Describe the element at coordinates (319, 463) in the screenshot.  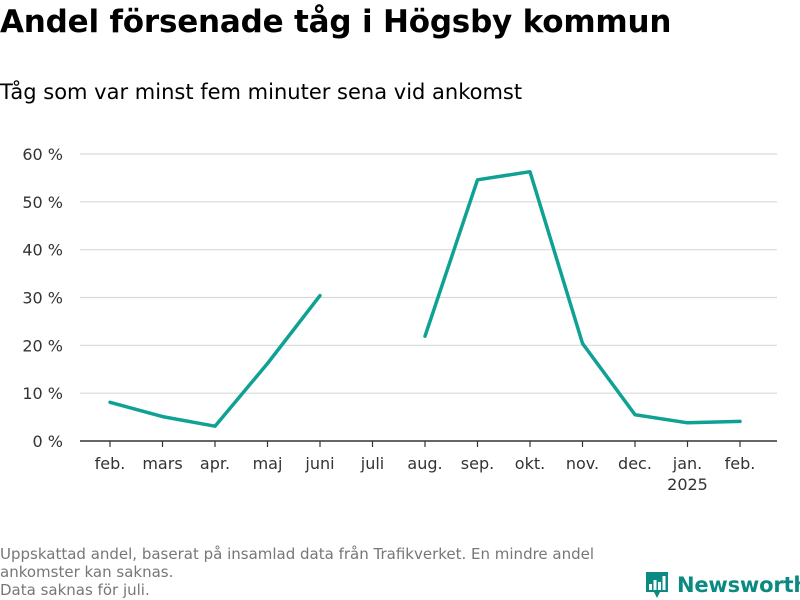
I see `x-tick-label: juni` at that location.